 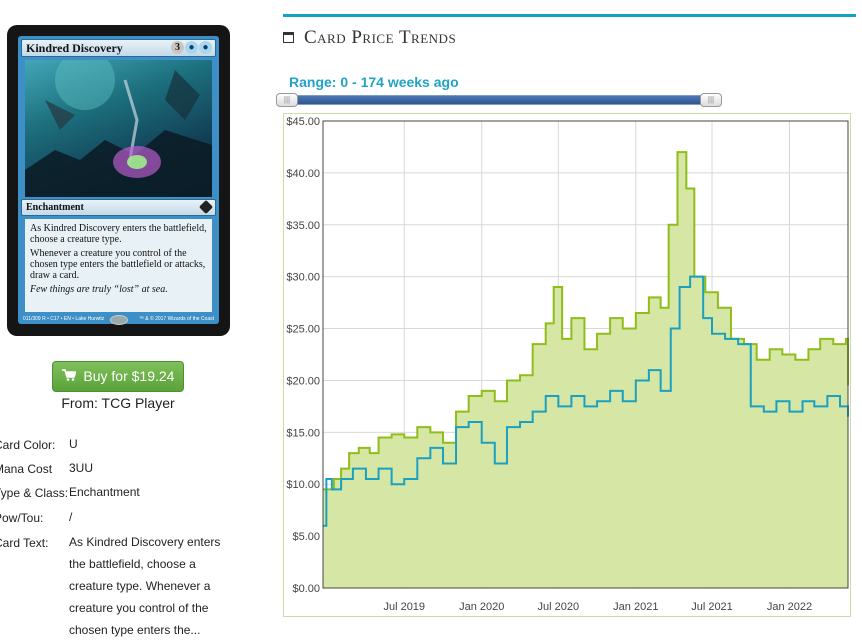 I want to click on x-tick-label: Jan 2022, so click(x=789, y=607).